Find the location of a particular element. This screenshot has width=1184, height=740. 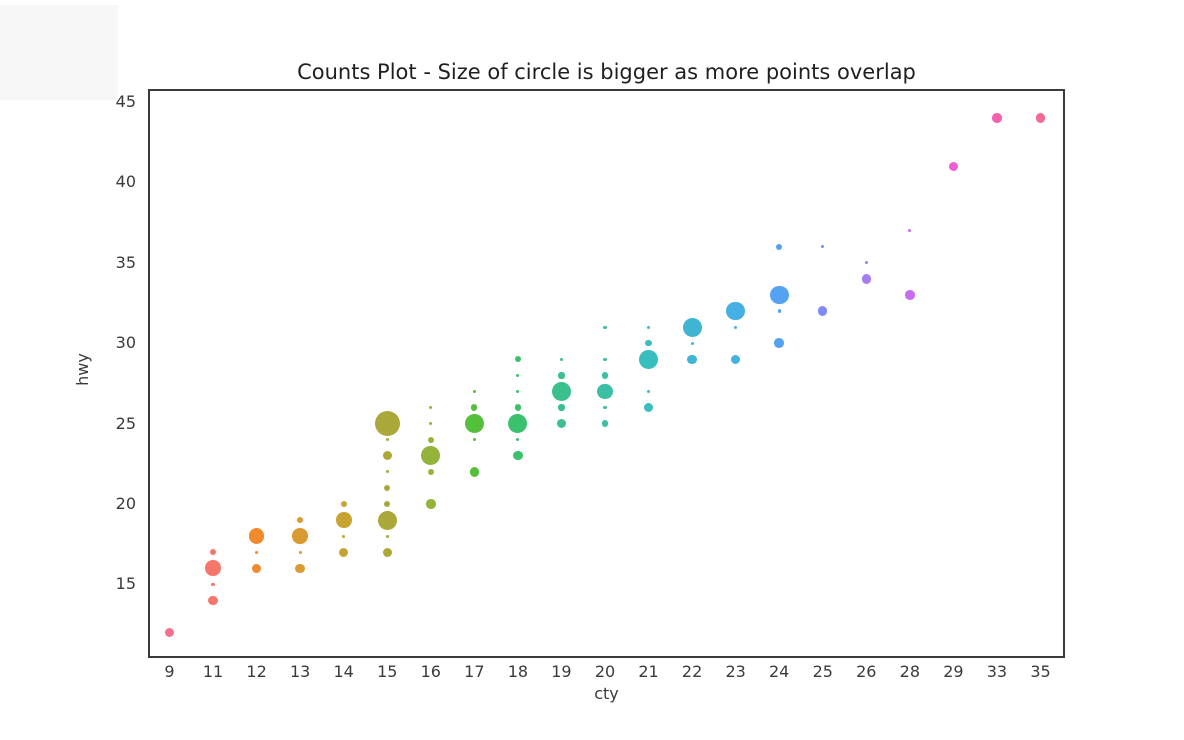

y-tick-label: 35 is located at coordinates (125, 262).